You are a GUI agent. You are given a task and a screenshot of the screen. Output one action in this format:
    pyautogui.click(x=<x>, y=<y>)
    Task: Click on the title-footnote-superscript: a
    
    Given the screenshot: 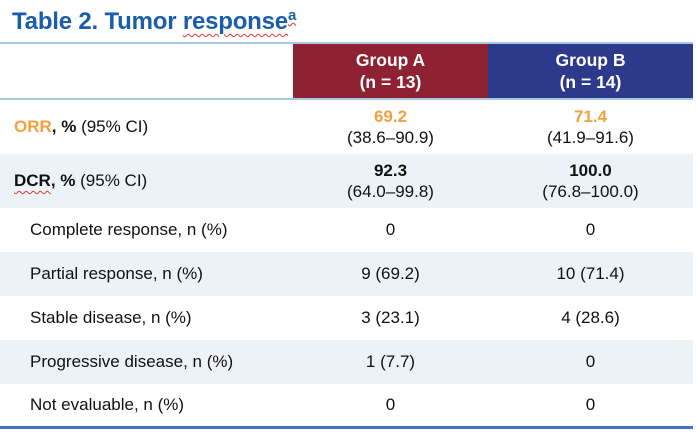 What is the action you would take?
    pyautogui.click(x=292, y=15)
    